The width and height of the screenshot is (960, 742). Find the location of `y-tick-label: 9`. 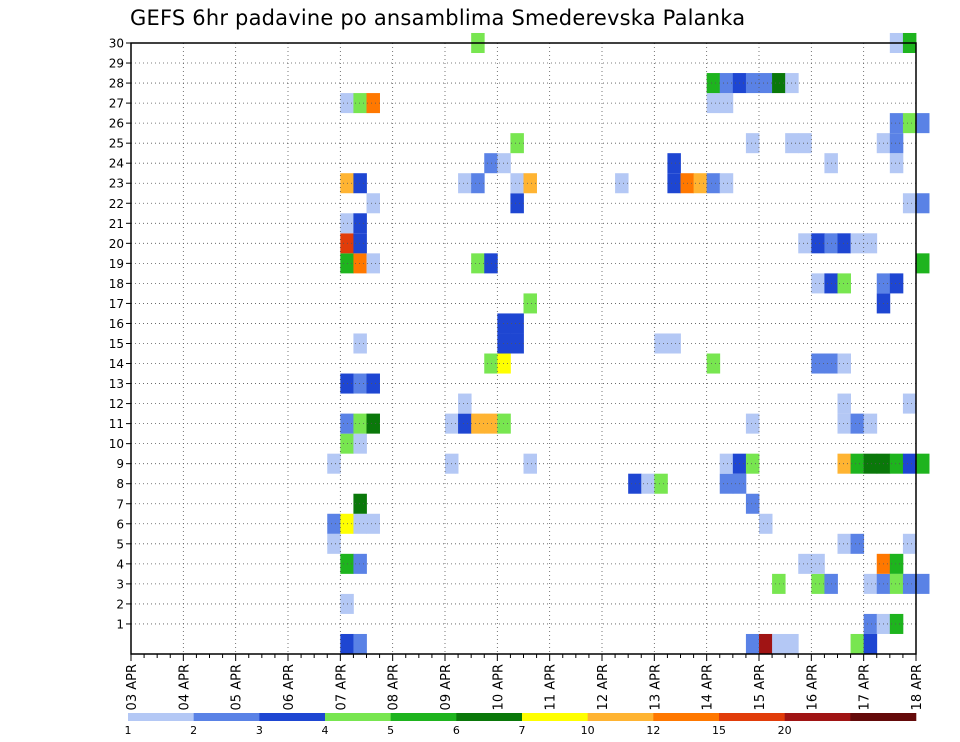

y-tick-label: 9 is located at coordinates (120, 464).